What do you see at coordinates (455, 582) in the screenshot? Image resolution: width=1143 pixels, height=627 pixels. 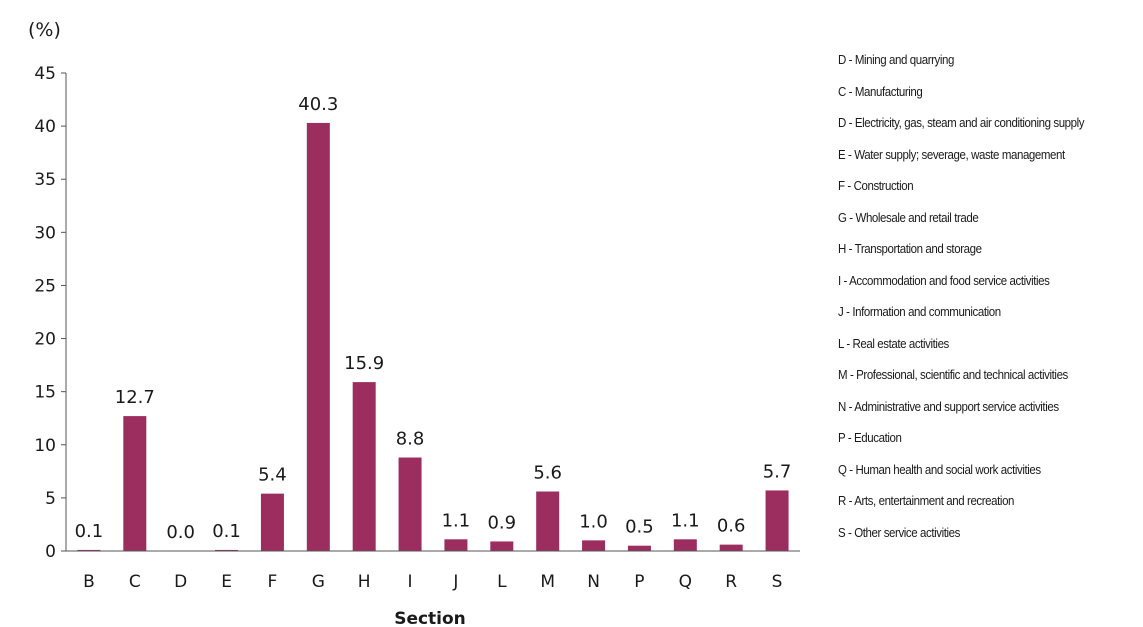 I see `x-tick-label: J` at bounding box center [455, 582].